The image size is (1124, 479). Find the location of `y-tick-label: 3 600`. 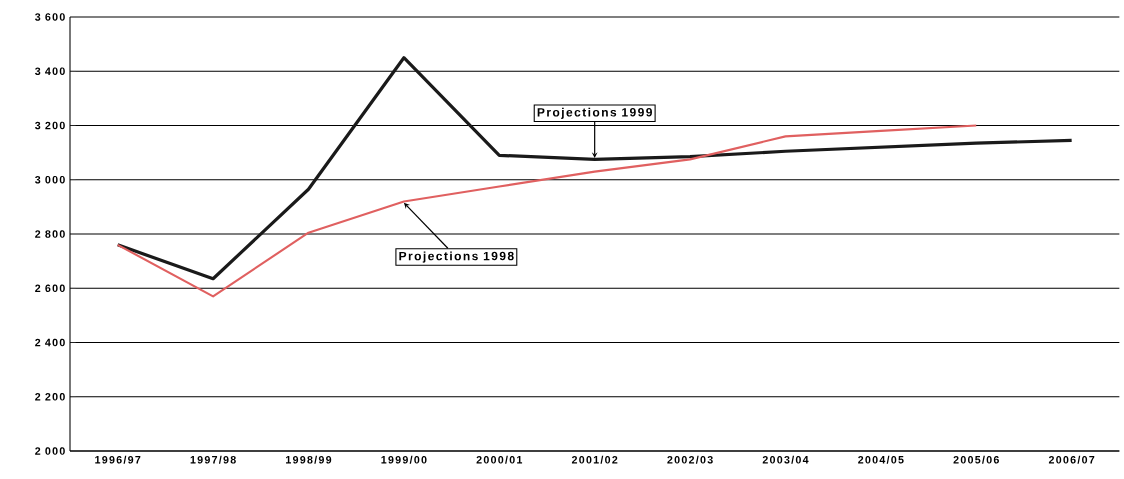

y-tick-label: 3 600 is located at coordinates (50, 17).